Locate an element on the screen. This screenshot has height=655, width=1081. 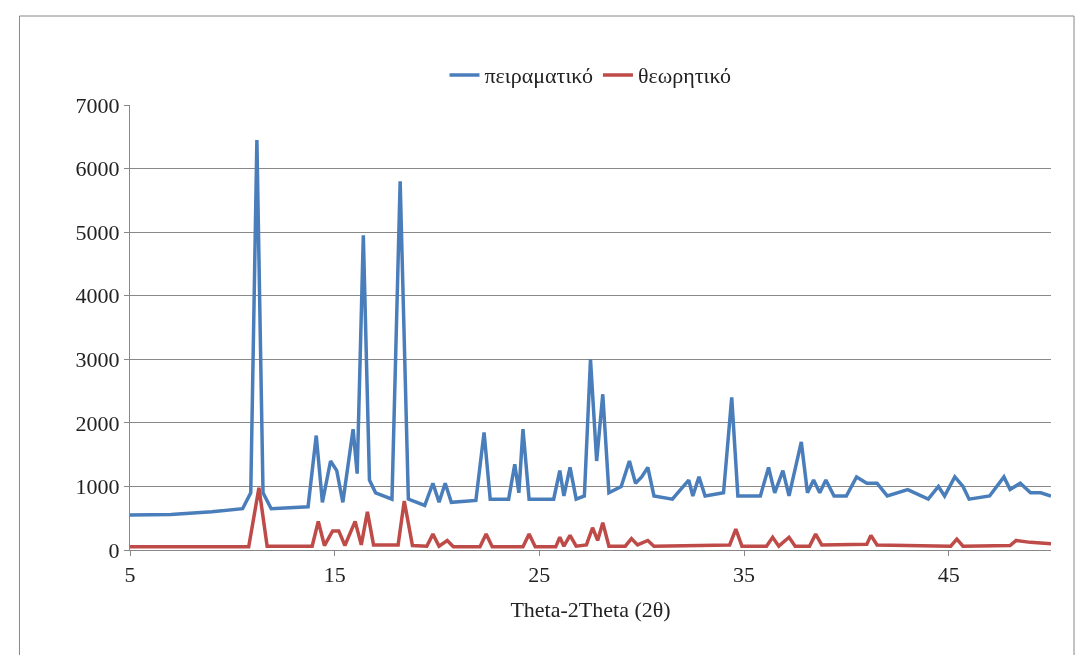
x-tick-label: 35 is located at coordinates (744, 575).